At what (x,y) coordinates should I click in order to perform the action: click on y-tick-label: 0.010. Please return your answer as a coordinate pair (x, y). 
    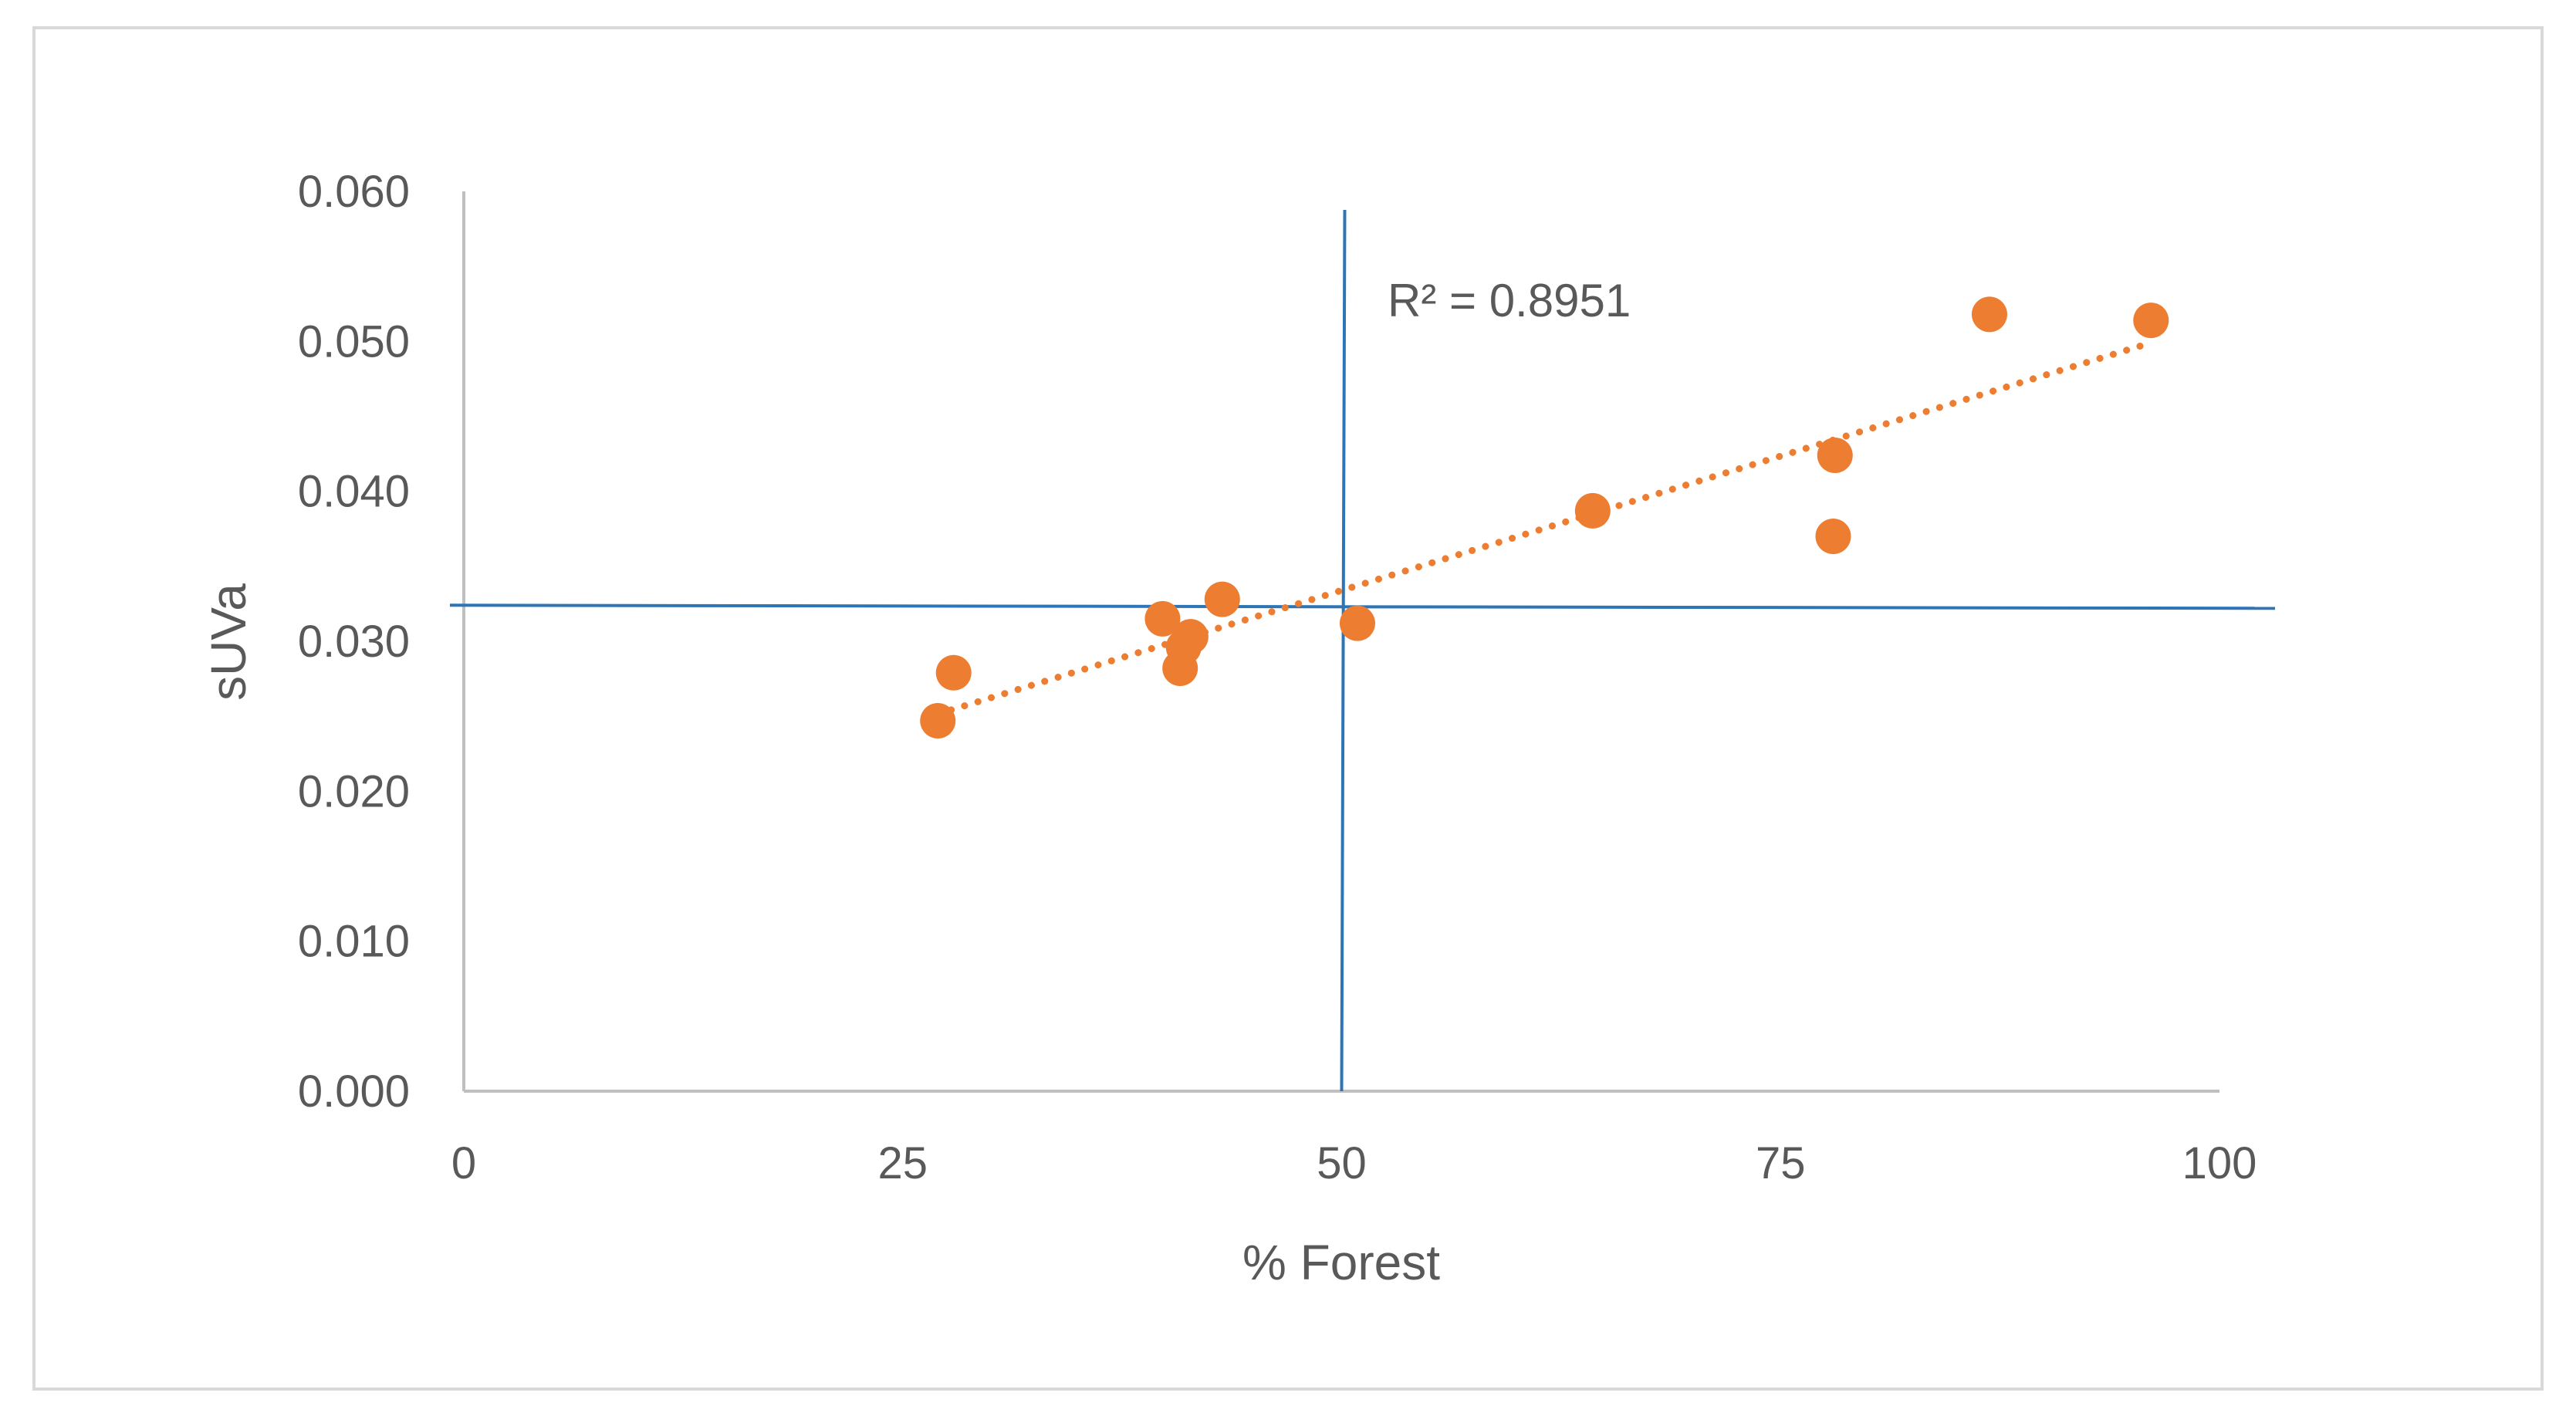
    Looking at the image, I should click on (354, 942).